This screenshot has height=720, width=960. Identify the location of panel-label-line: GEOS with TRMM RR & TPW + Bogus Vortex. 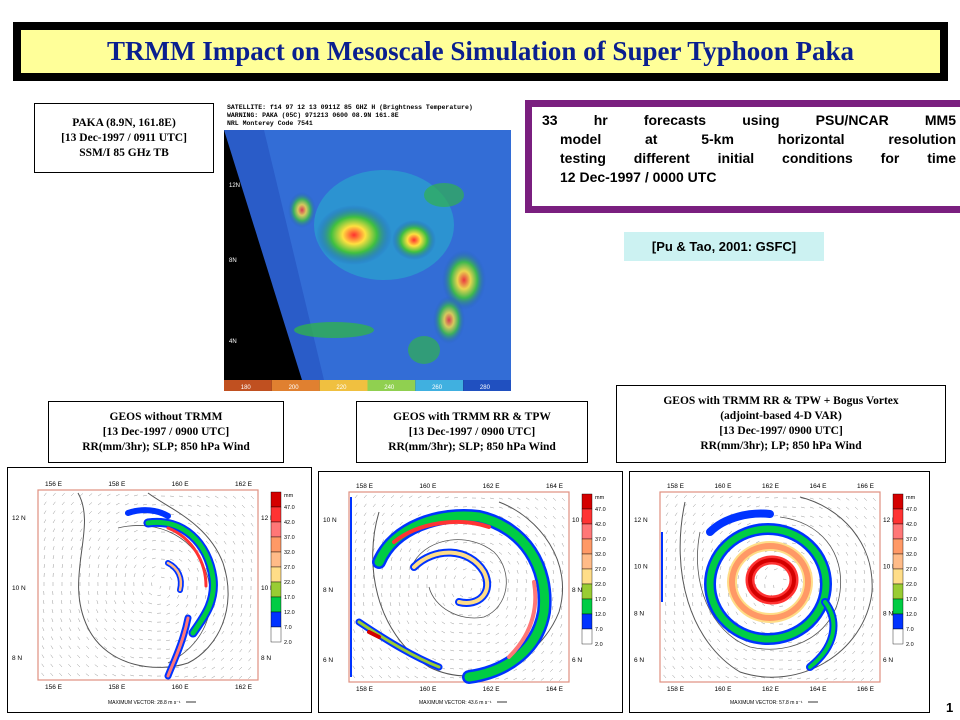
(781, 401).